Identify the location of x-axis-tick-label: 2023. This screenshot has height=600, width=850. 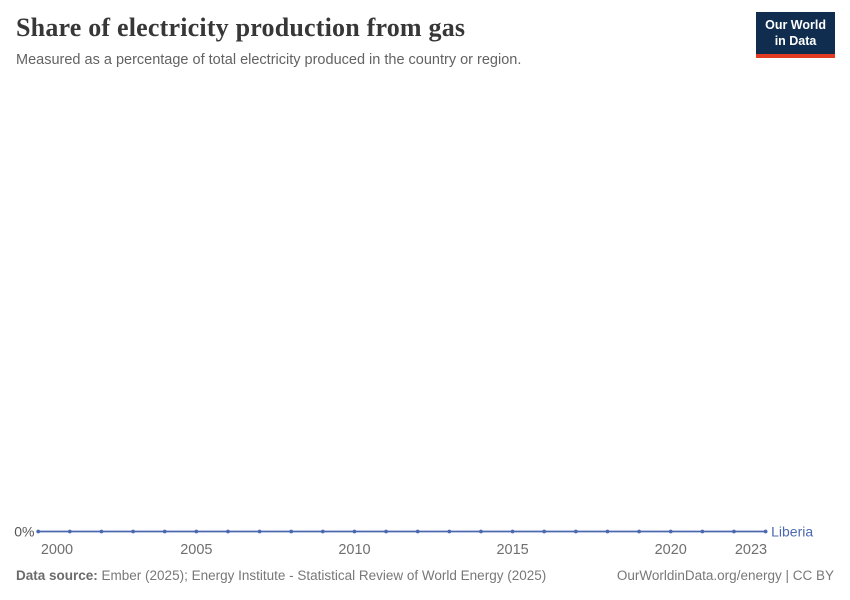
(751, 550).